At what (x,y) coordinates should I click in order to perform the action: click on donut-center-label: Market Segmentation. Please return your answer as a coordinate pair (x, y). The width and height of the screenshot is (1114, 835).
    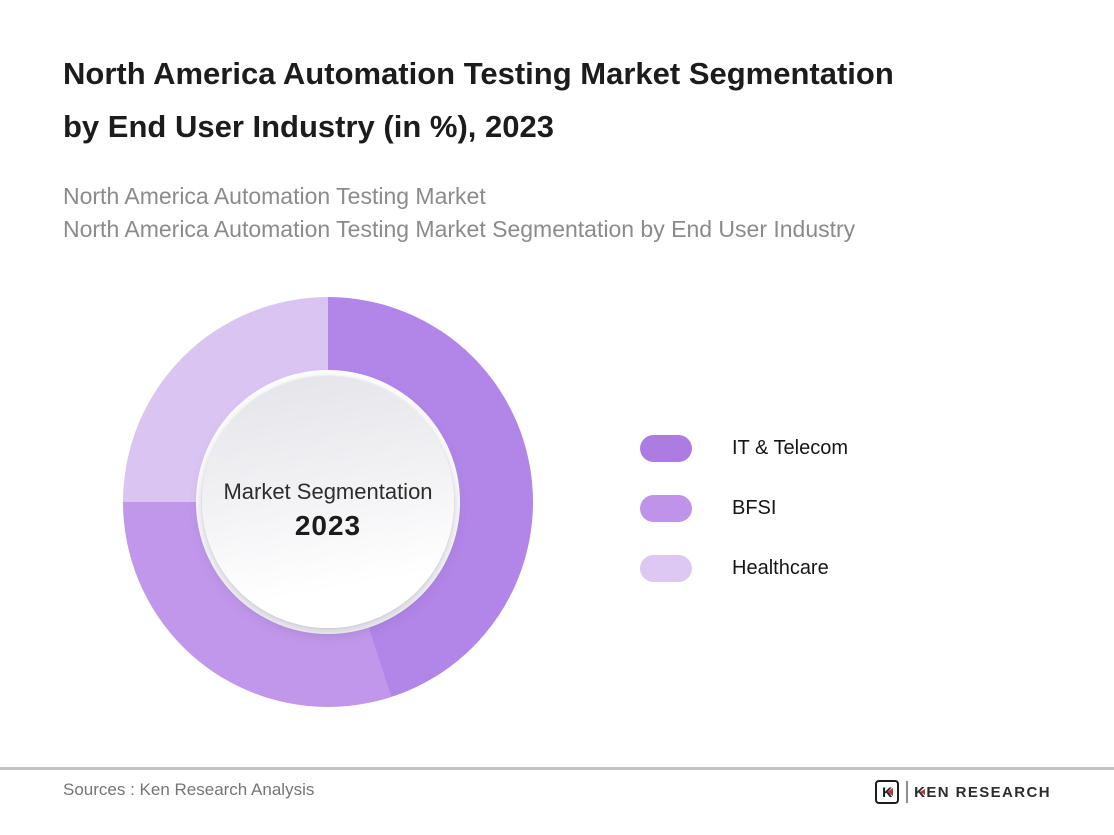
    Looking at the image, I should click on (328, 491).